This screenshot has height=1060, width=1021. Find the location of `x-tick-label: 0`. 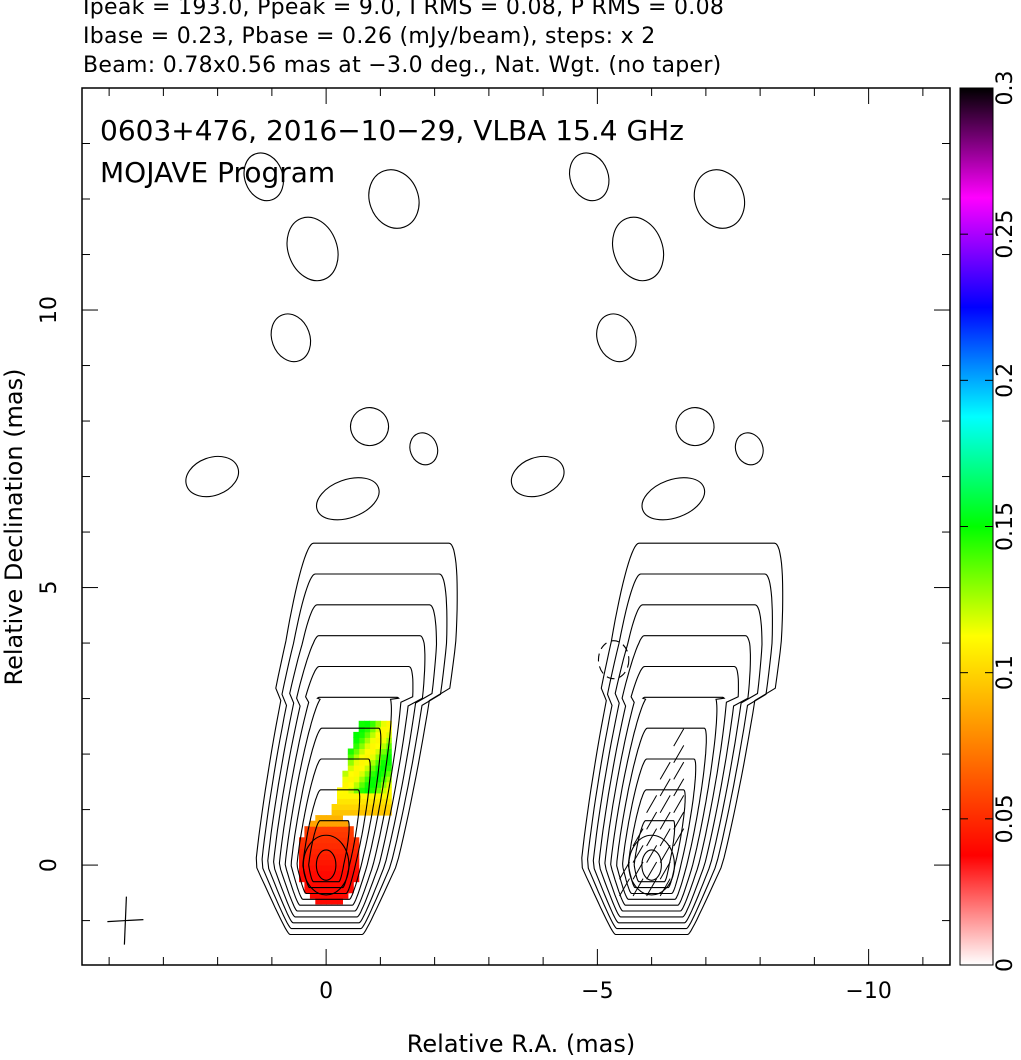

x-tick-label: 0 is located at coordinates (326, 991).